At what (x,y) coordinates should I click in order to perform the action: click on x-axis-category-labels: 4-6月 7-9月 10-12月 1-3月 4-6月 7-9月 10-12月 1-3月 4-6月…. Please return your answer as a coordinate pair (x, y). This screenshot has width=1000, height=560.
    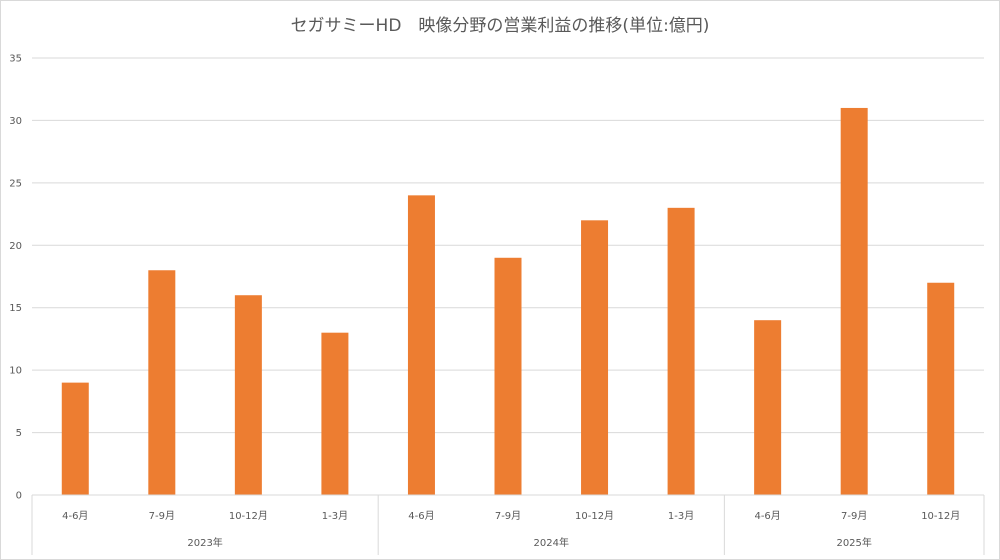
    Looking at the image, I should click on (511, 516).